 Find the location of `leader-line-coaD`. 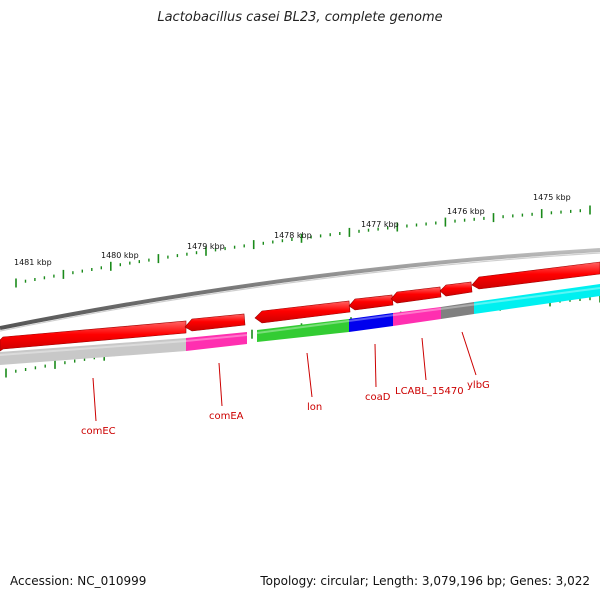

leader-line-coaD is located at coordinates (375, 365).